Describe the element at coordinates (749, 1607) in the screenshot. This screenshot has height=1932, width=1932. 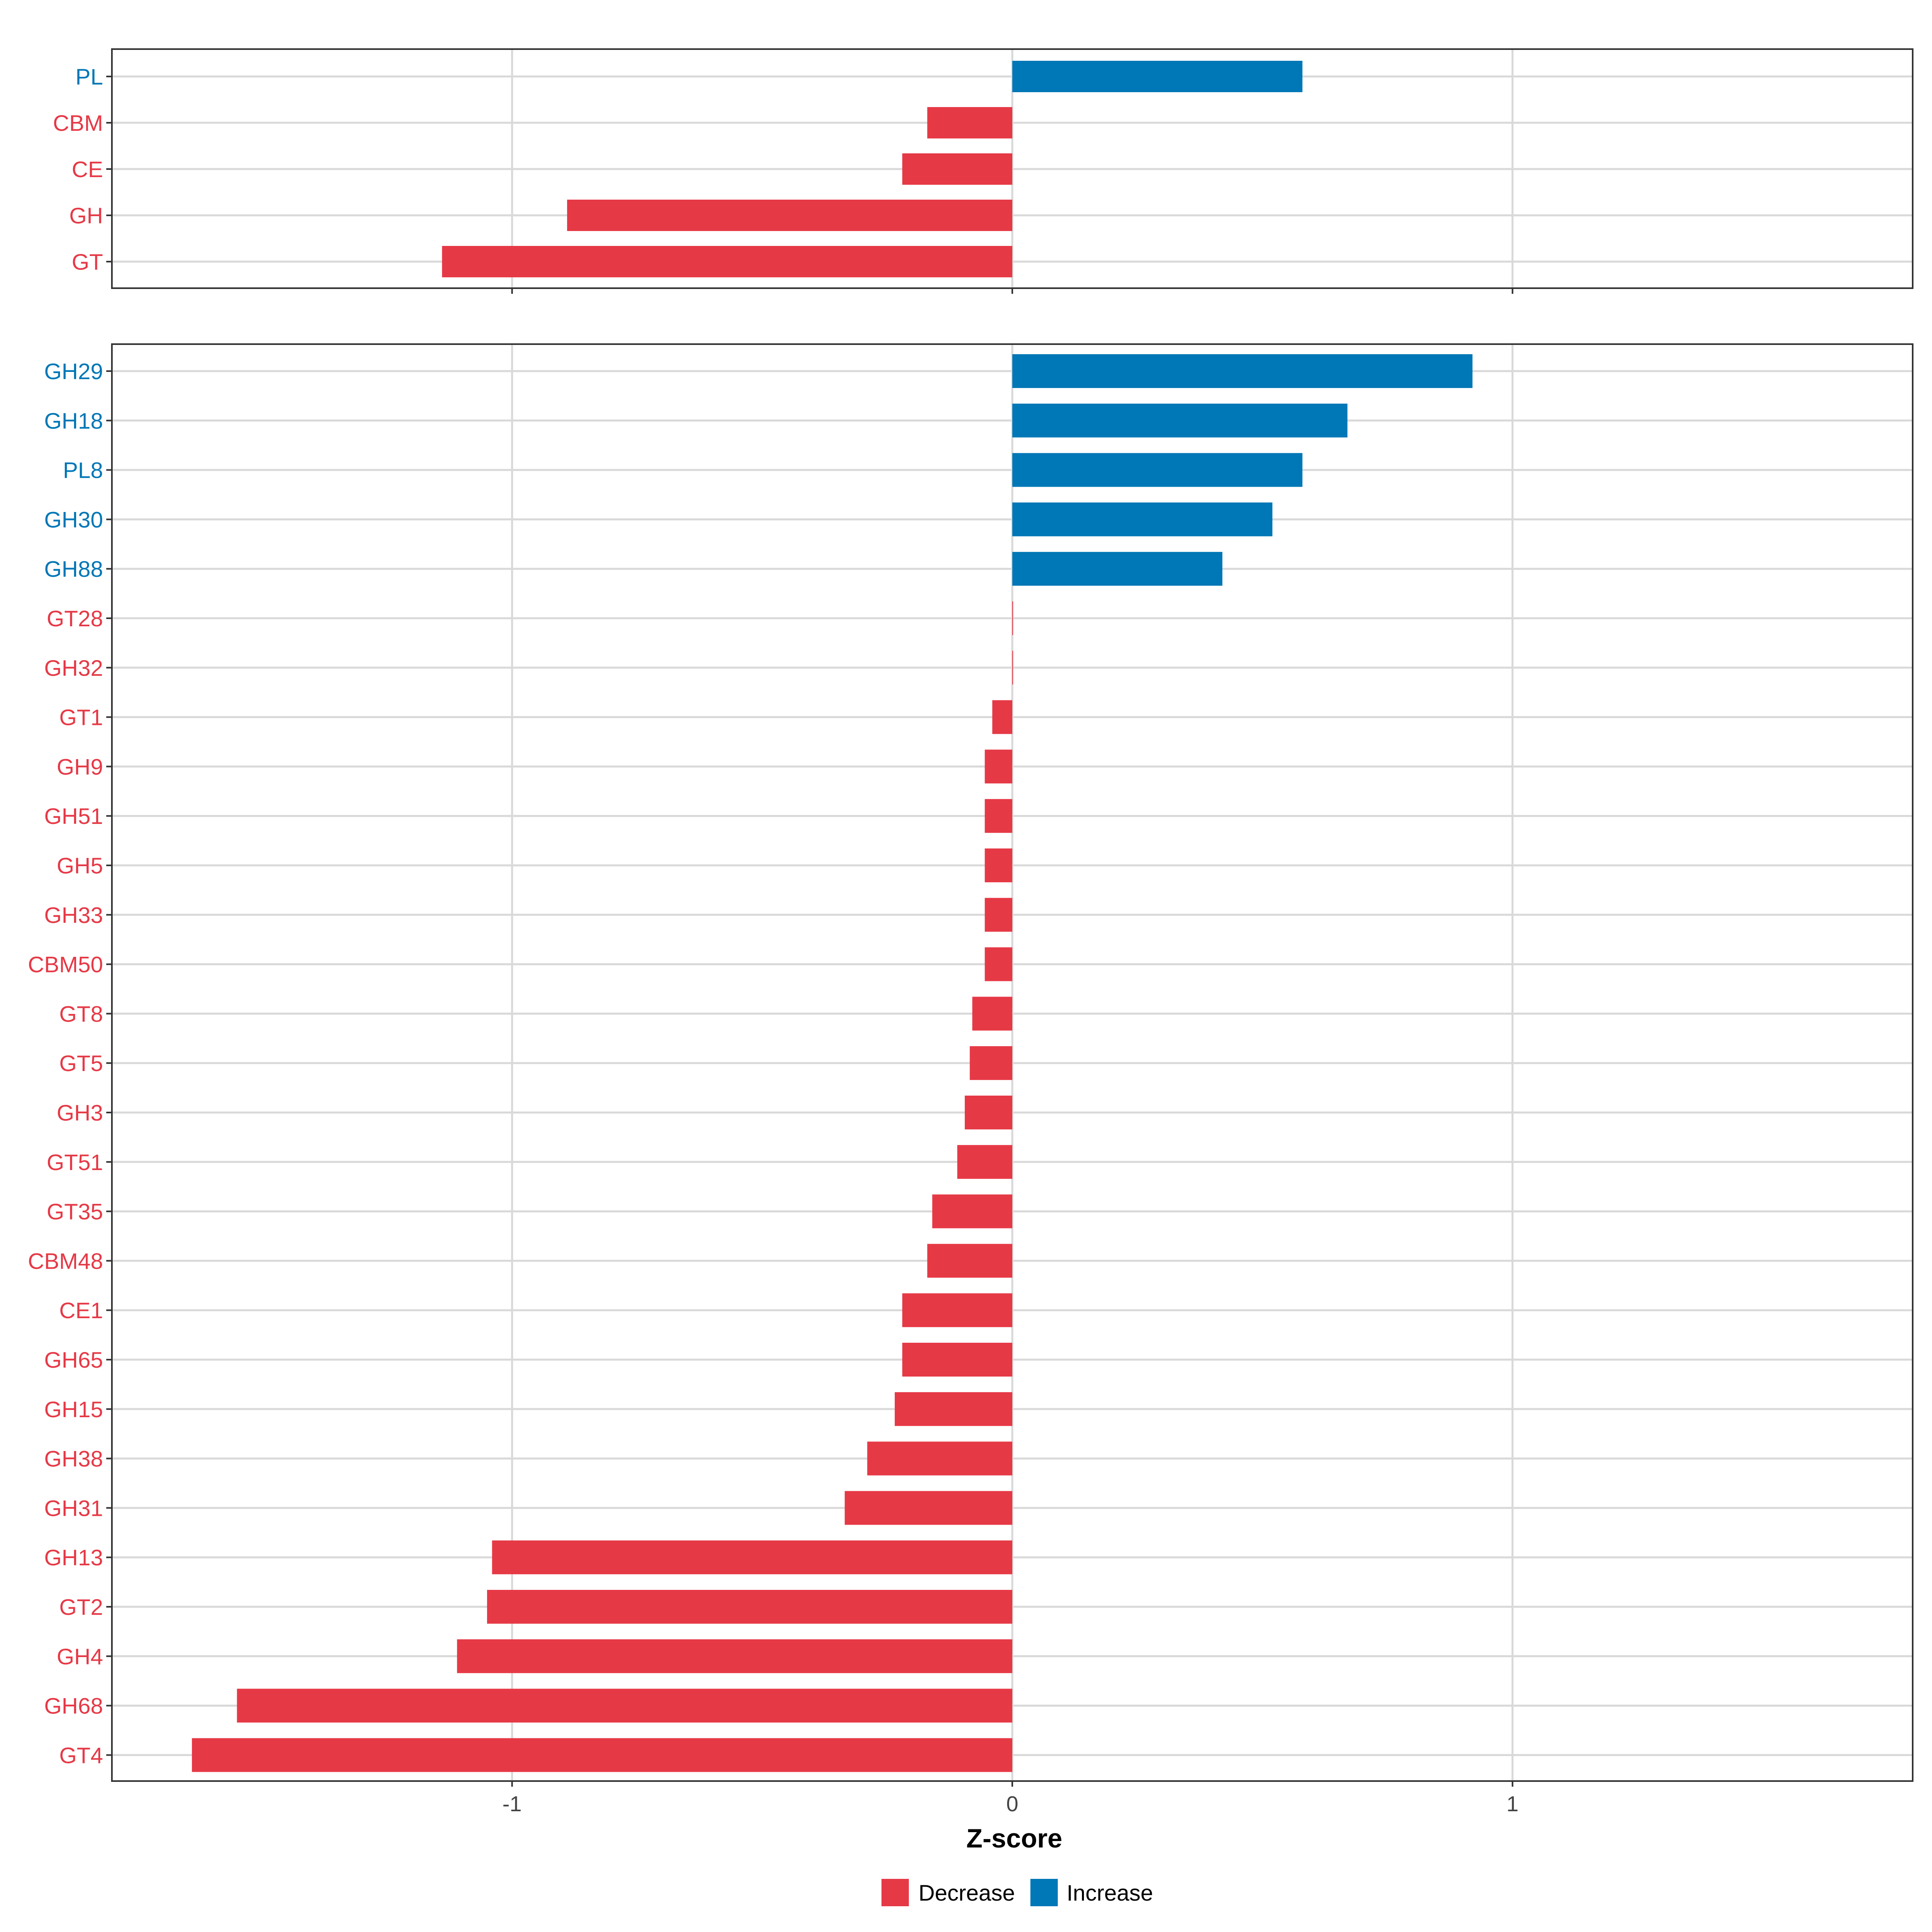
I see `bar-gt2` at that location.